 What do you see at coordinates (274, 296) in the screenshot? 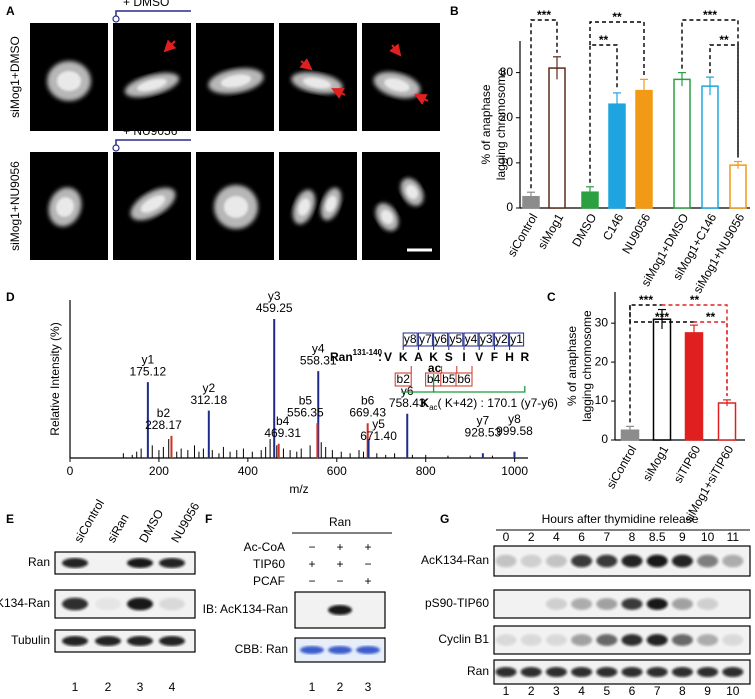
I see `ion-label: y3` at bounding box center [274, 296].